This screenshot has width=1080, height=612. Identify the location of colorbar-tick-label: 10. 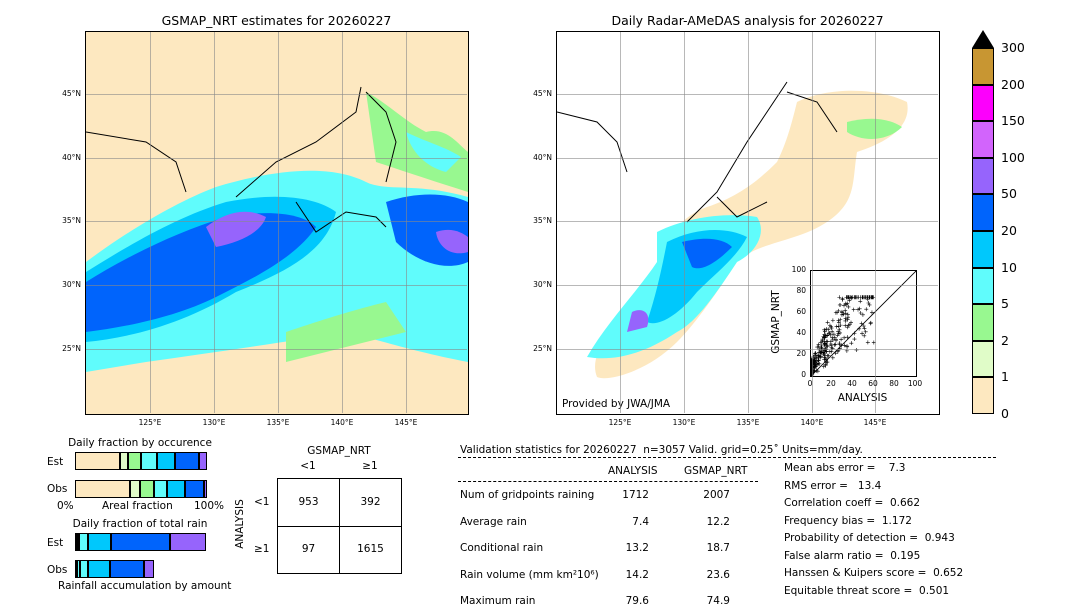
(1009, 267).